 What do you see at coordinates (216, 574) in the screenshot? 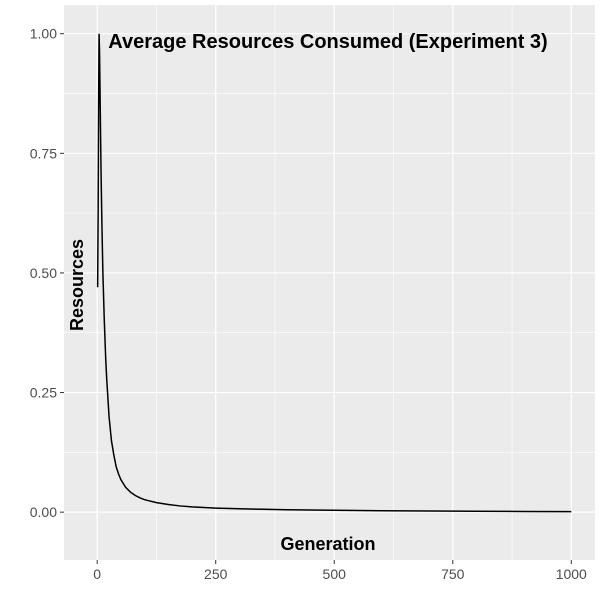
I see `x-tick-label: 250` at bounding box center [216, 574].